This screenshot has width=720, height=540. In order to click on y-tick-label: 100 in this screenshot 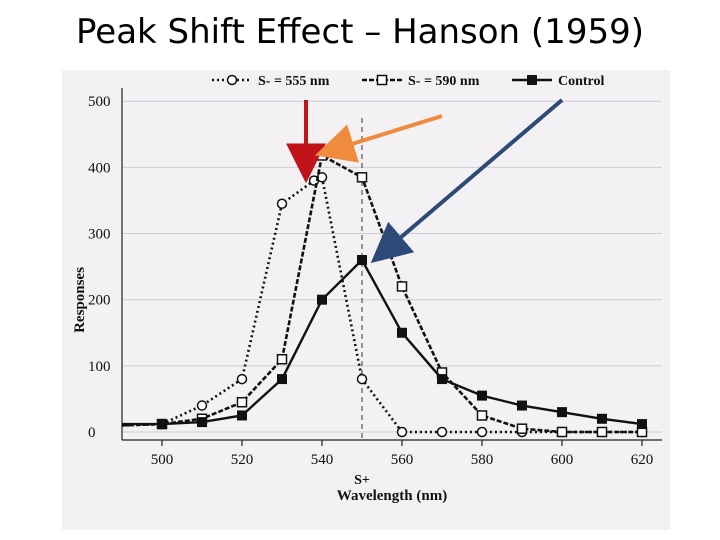, I will do `click(99, 367)`.